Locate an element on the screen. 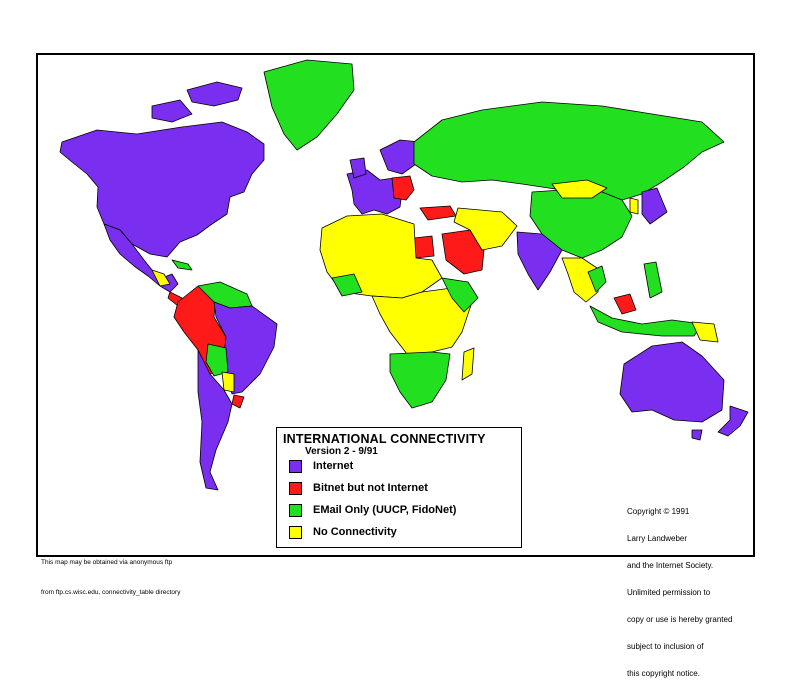 This screenshot has width=792, height=687. region-southern-africa is located at coordinates (420, 380).